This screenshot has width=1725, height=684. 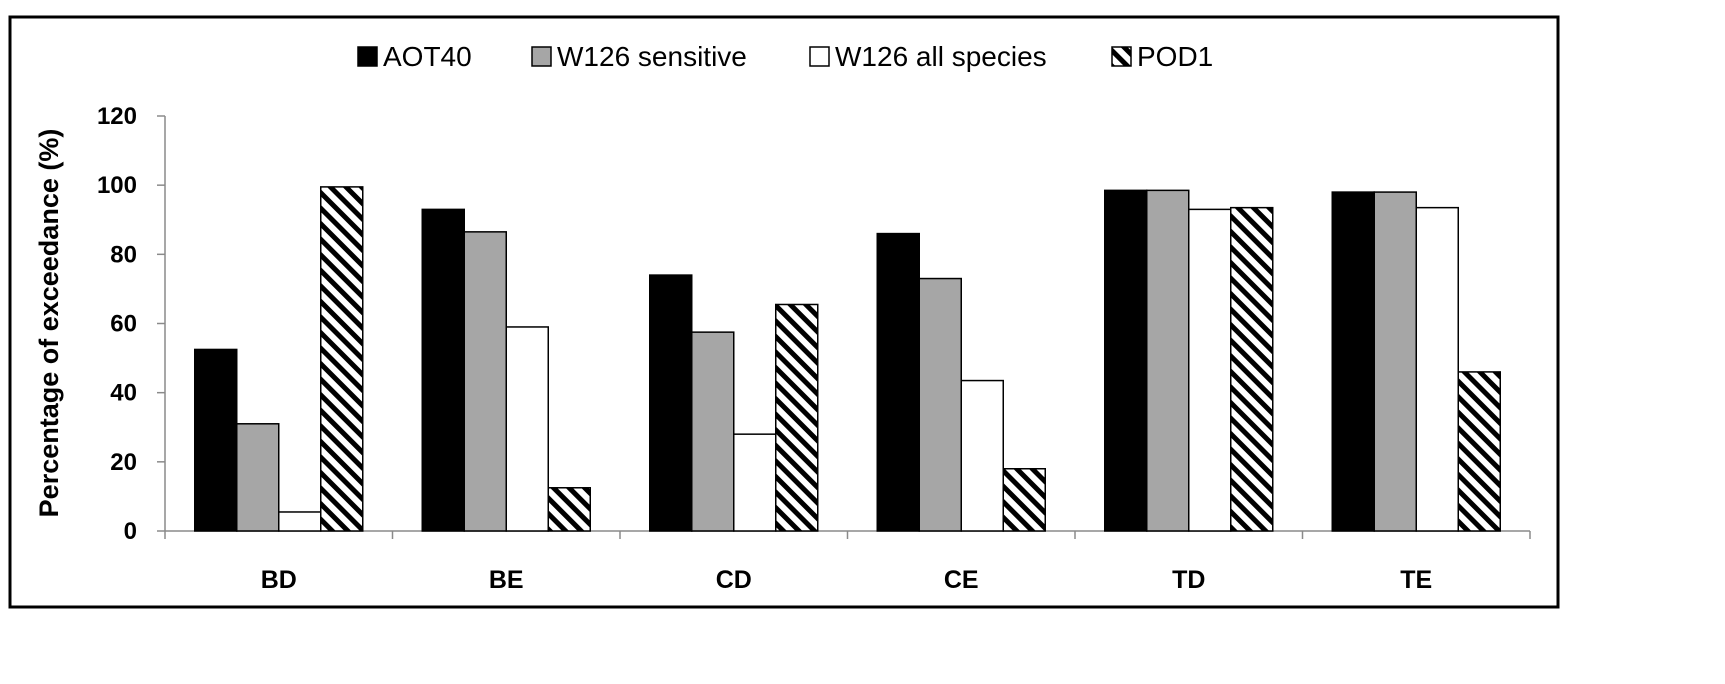 I want to click on y-tick-label: 100, so click(x=117, y=185).